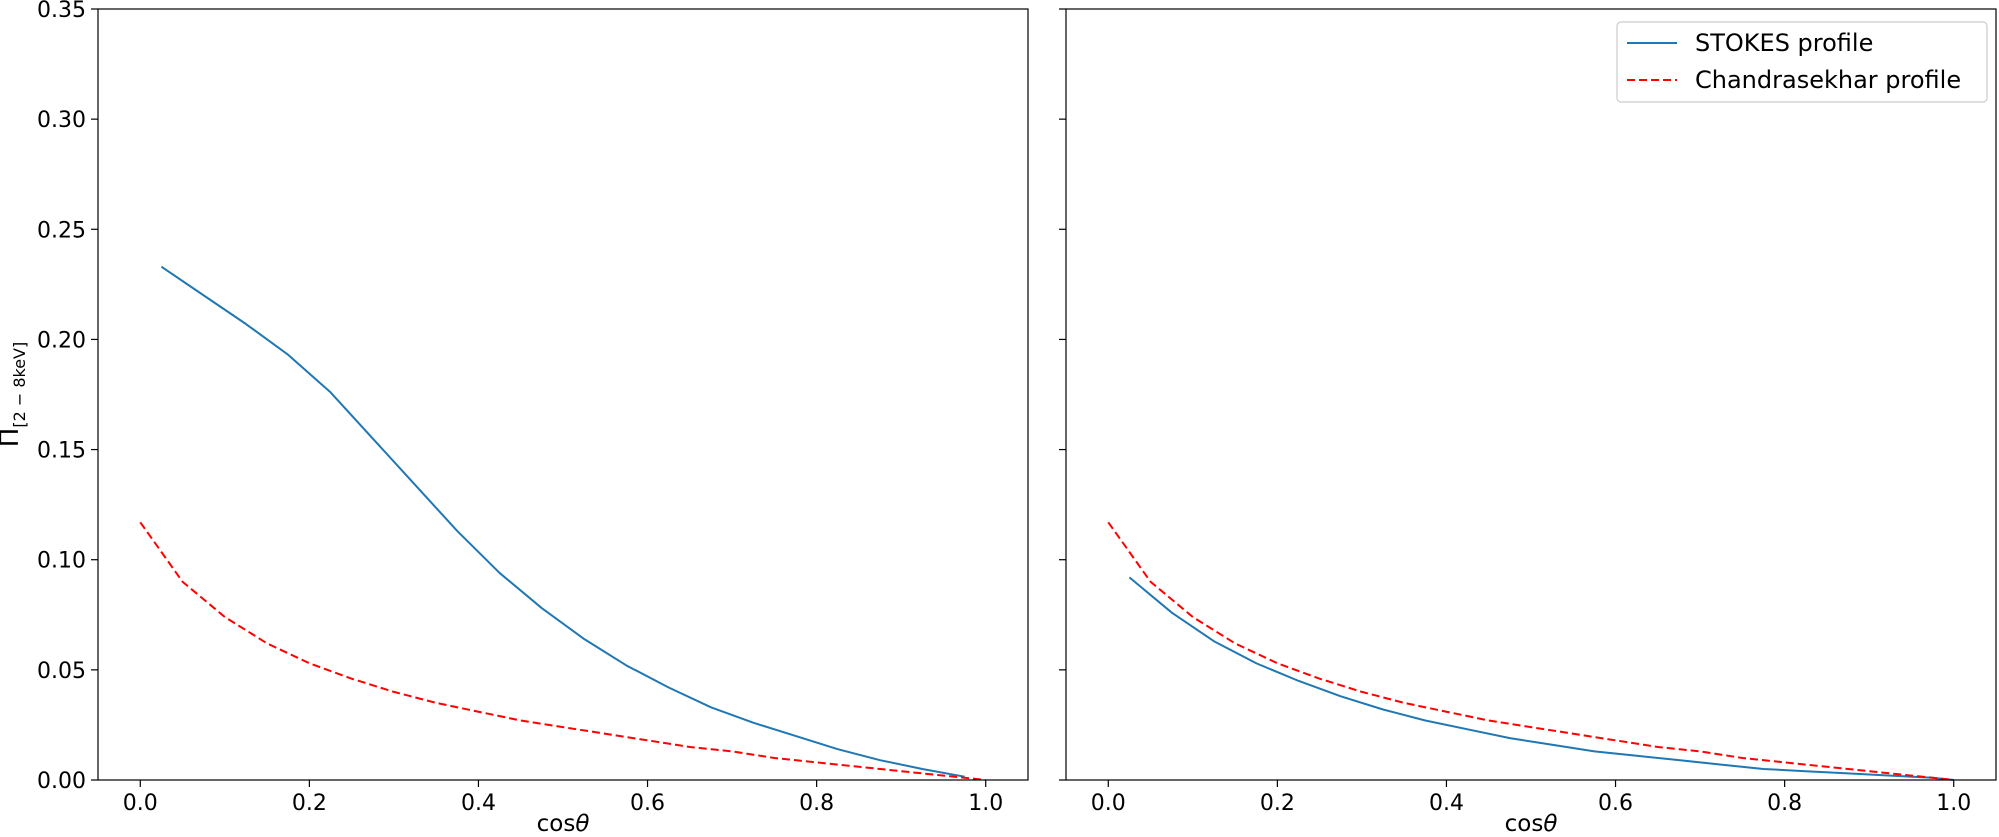 The height and width of the screenshot is (837, 1999). I want to click on y-axis-label: Π[2 − 8keV], so click(14, 394).